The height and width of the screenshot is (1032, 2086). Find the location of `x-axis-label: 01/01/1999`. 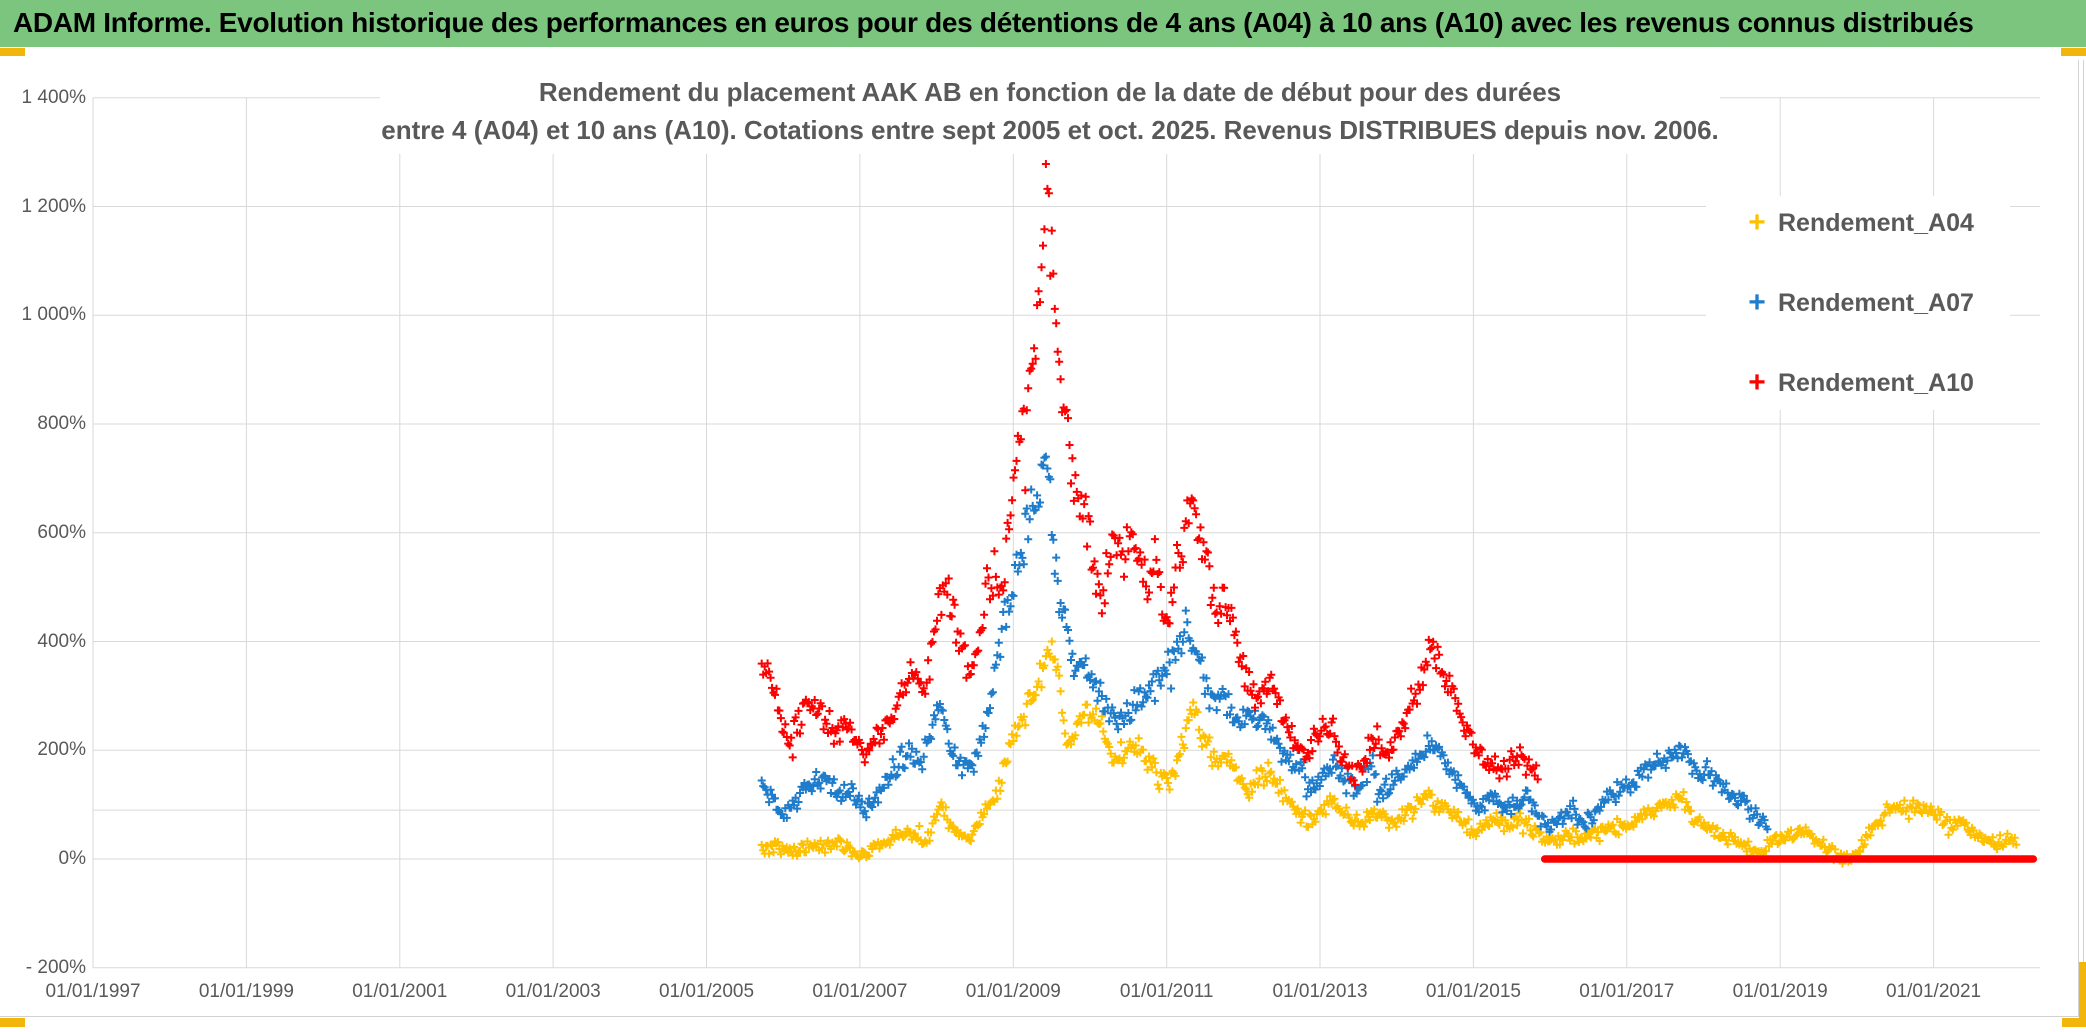

x-axis-label: 01/01/1999 is located at coordinates (246, 991).